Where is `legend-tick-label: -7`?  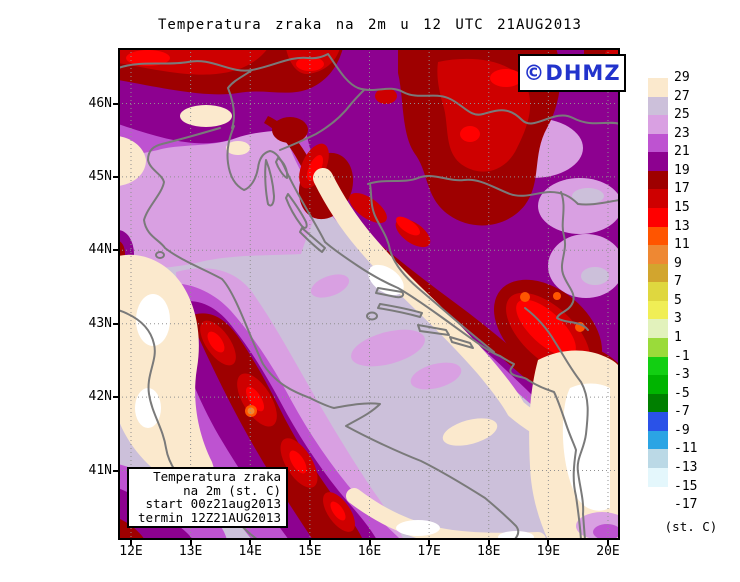 legend-tick-label: -7 is located at coordinates (682, 412).